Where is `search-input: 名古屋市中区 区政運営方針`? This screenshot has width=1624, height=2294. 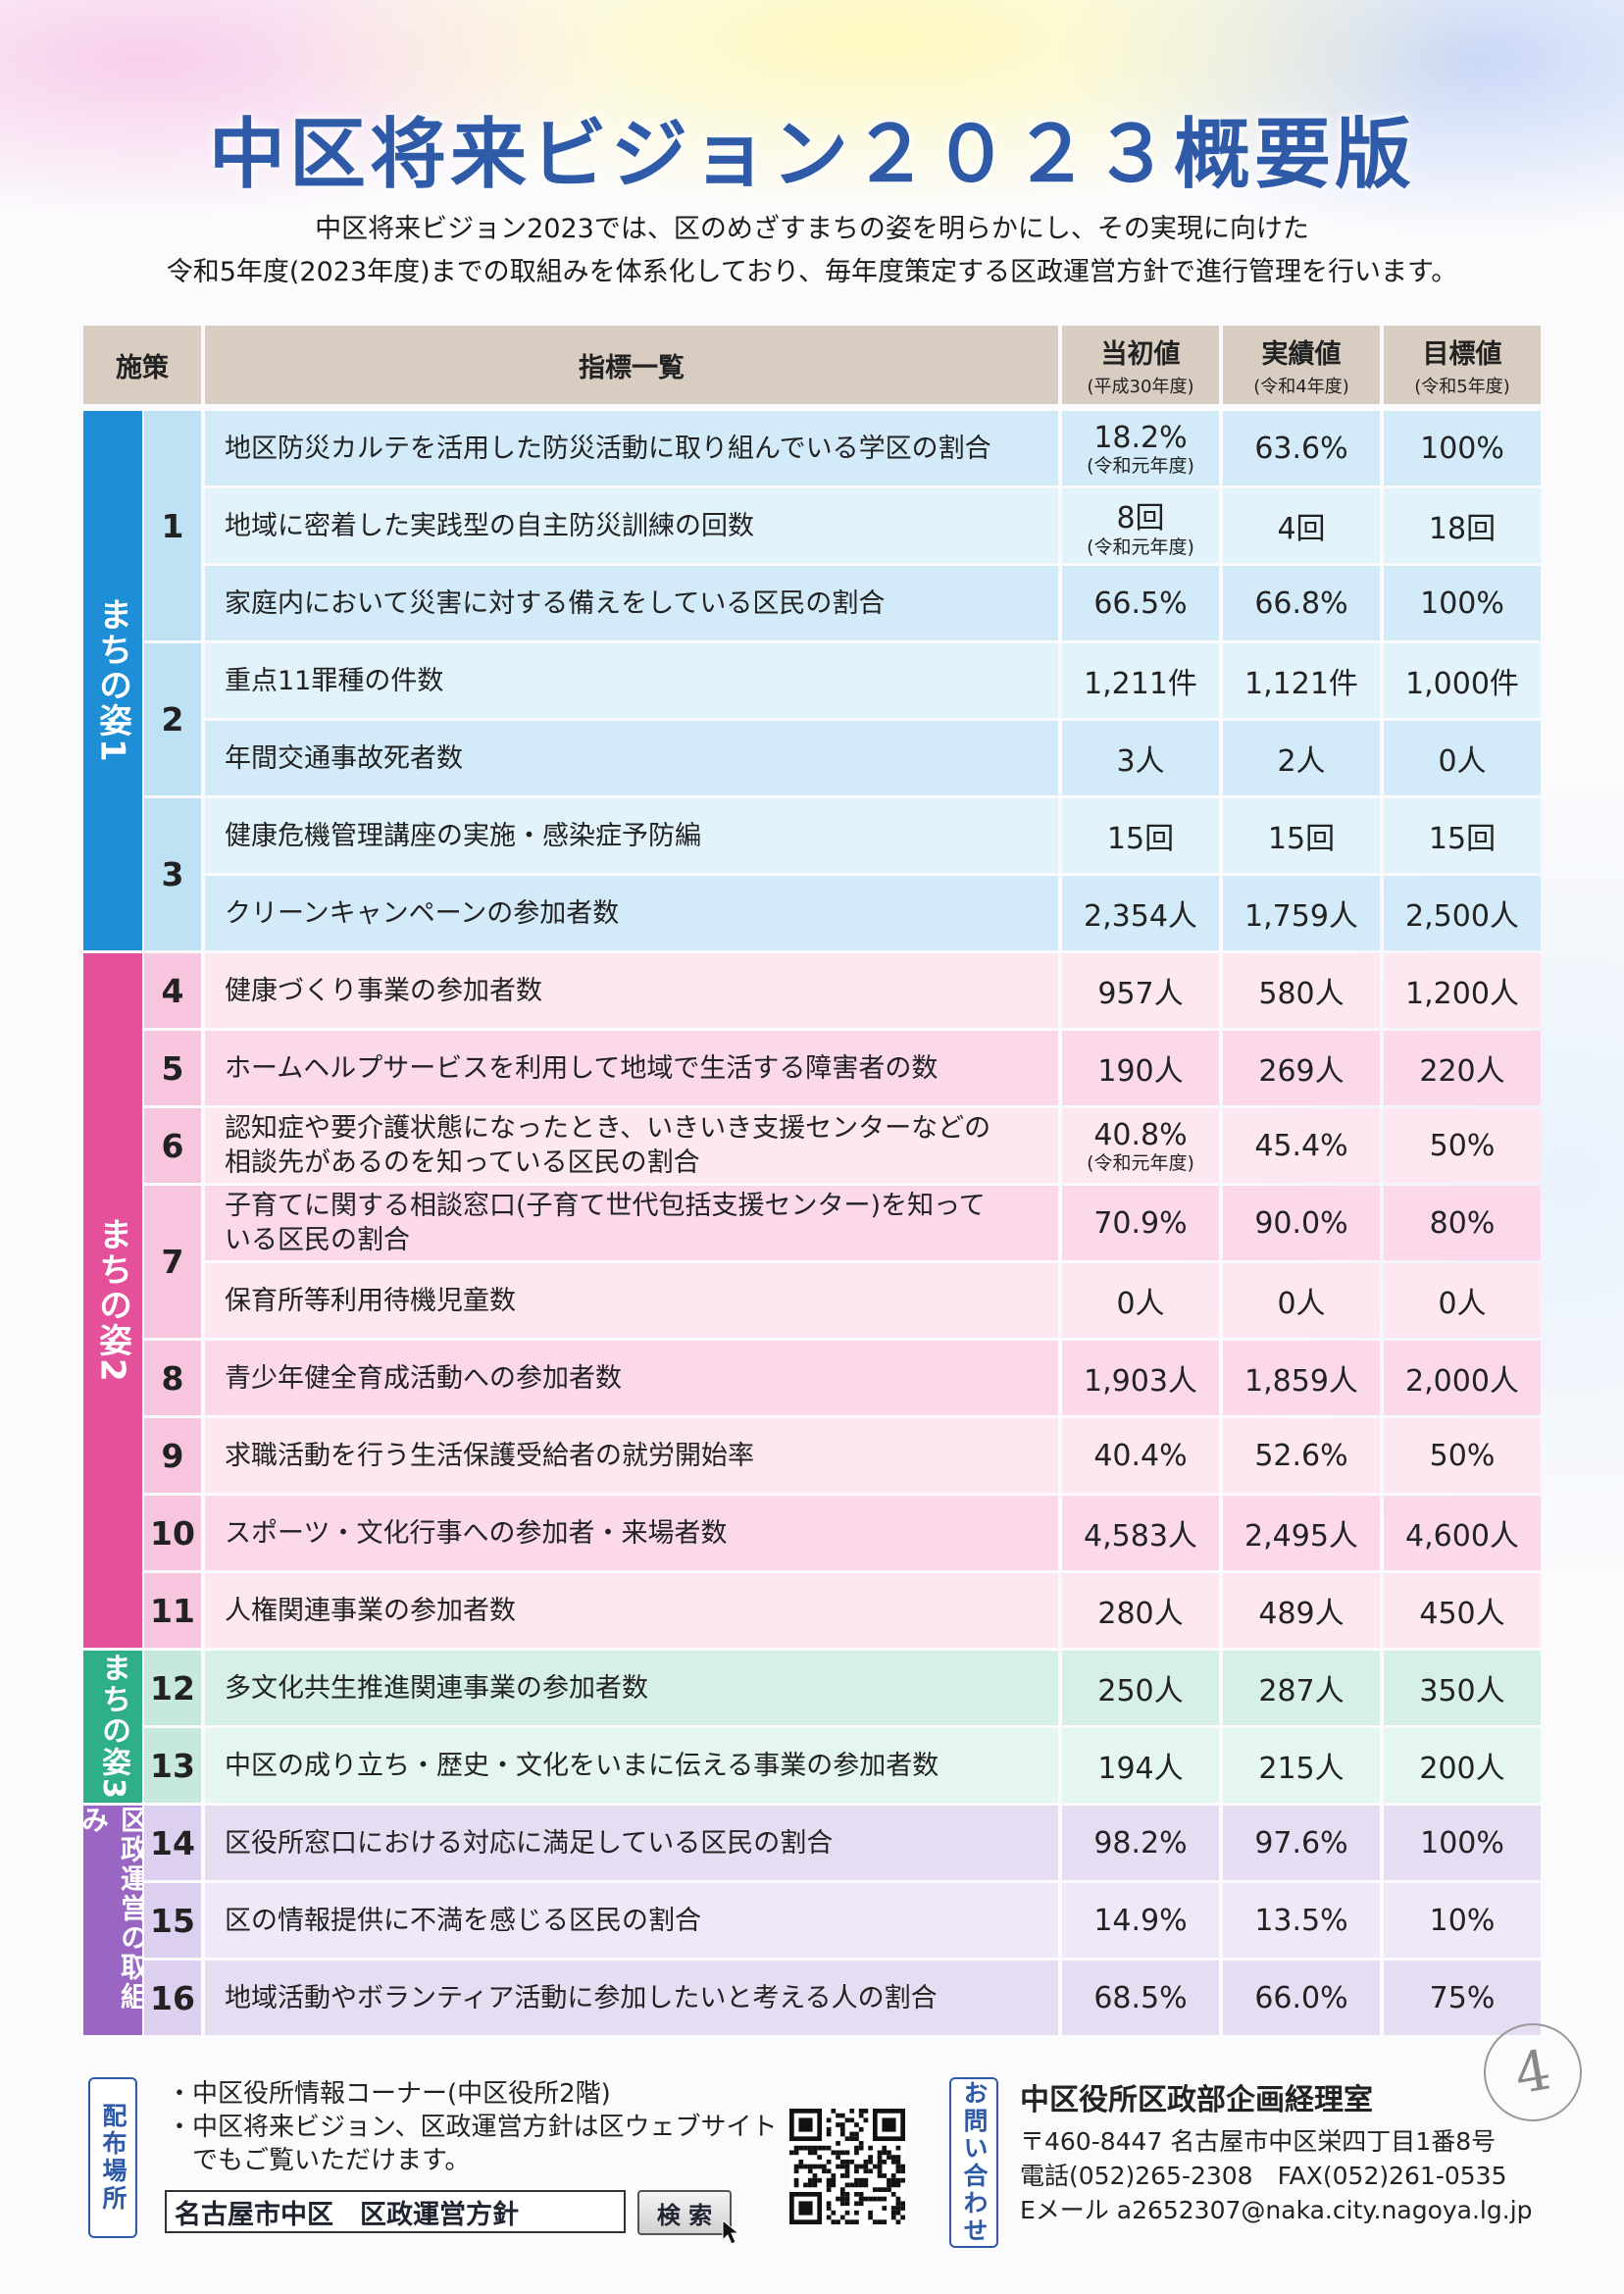
search-input: 名古屋市中区 区政運営方針 is located at coordinates (395, 2211).